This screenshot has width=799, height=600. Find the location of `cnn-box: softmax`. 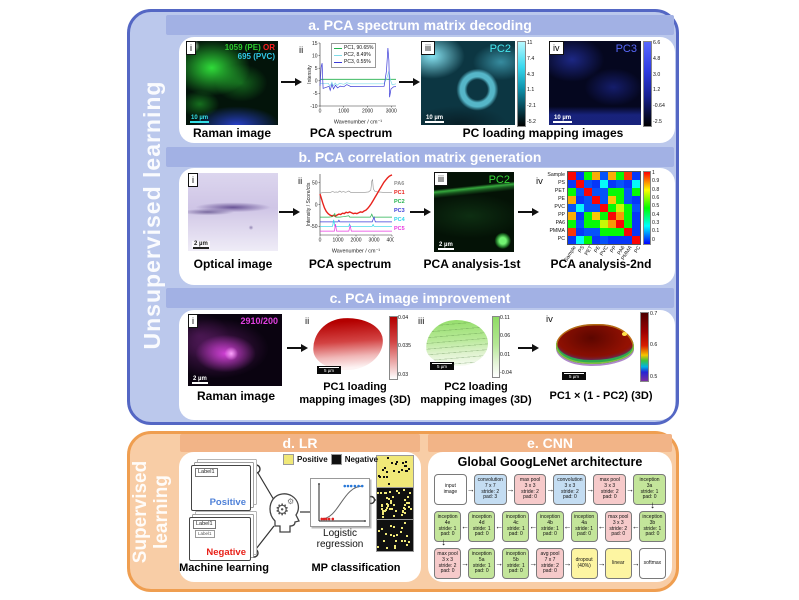

cnn-box: softmax is located at coordinates (652, 563).